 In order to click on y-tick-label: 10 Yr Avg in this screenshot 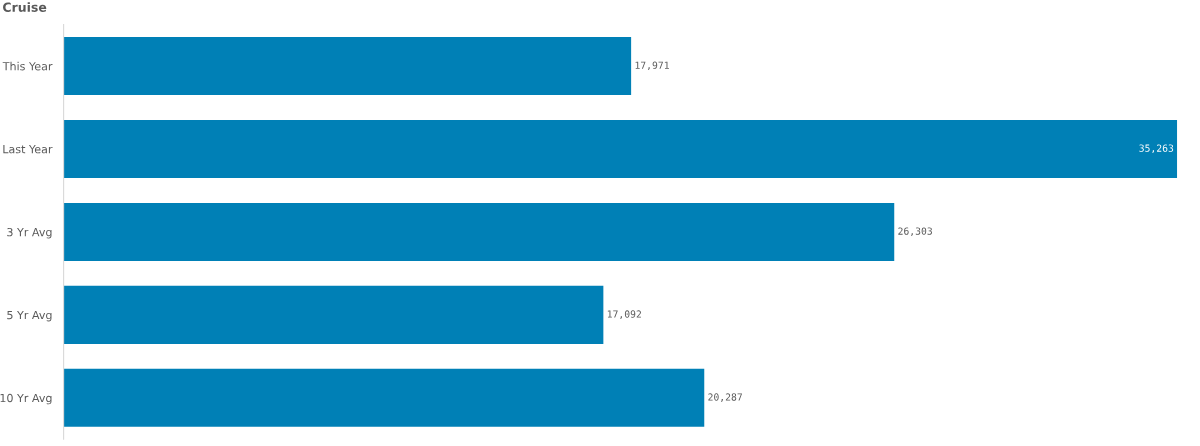, I will do `click(26, 399)`.